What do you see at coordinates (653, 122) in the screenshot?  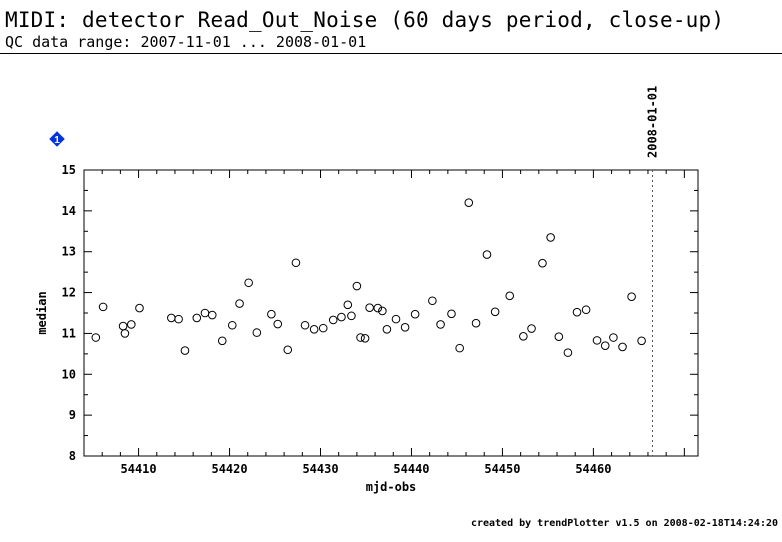 I see `date-marker-label: 2008-01-01` at bounding box center [653, 122].